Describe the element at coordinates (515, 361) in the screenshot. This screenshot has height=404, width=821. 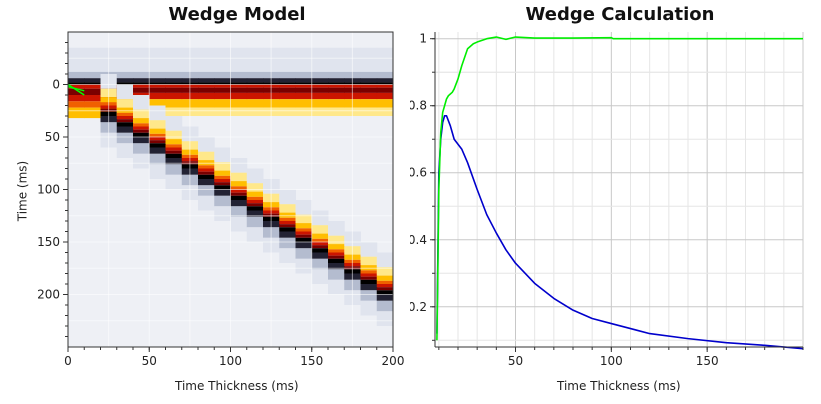
I see `line-chart-x-tick-label: 50` at that location.